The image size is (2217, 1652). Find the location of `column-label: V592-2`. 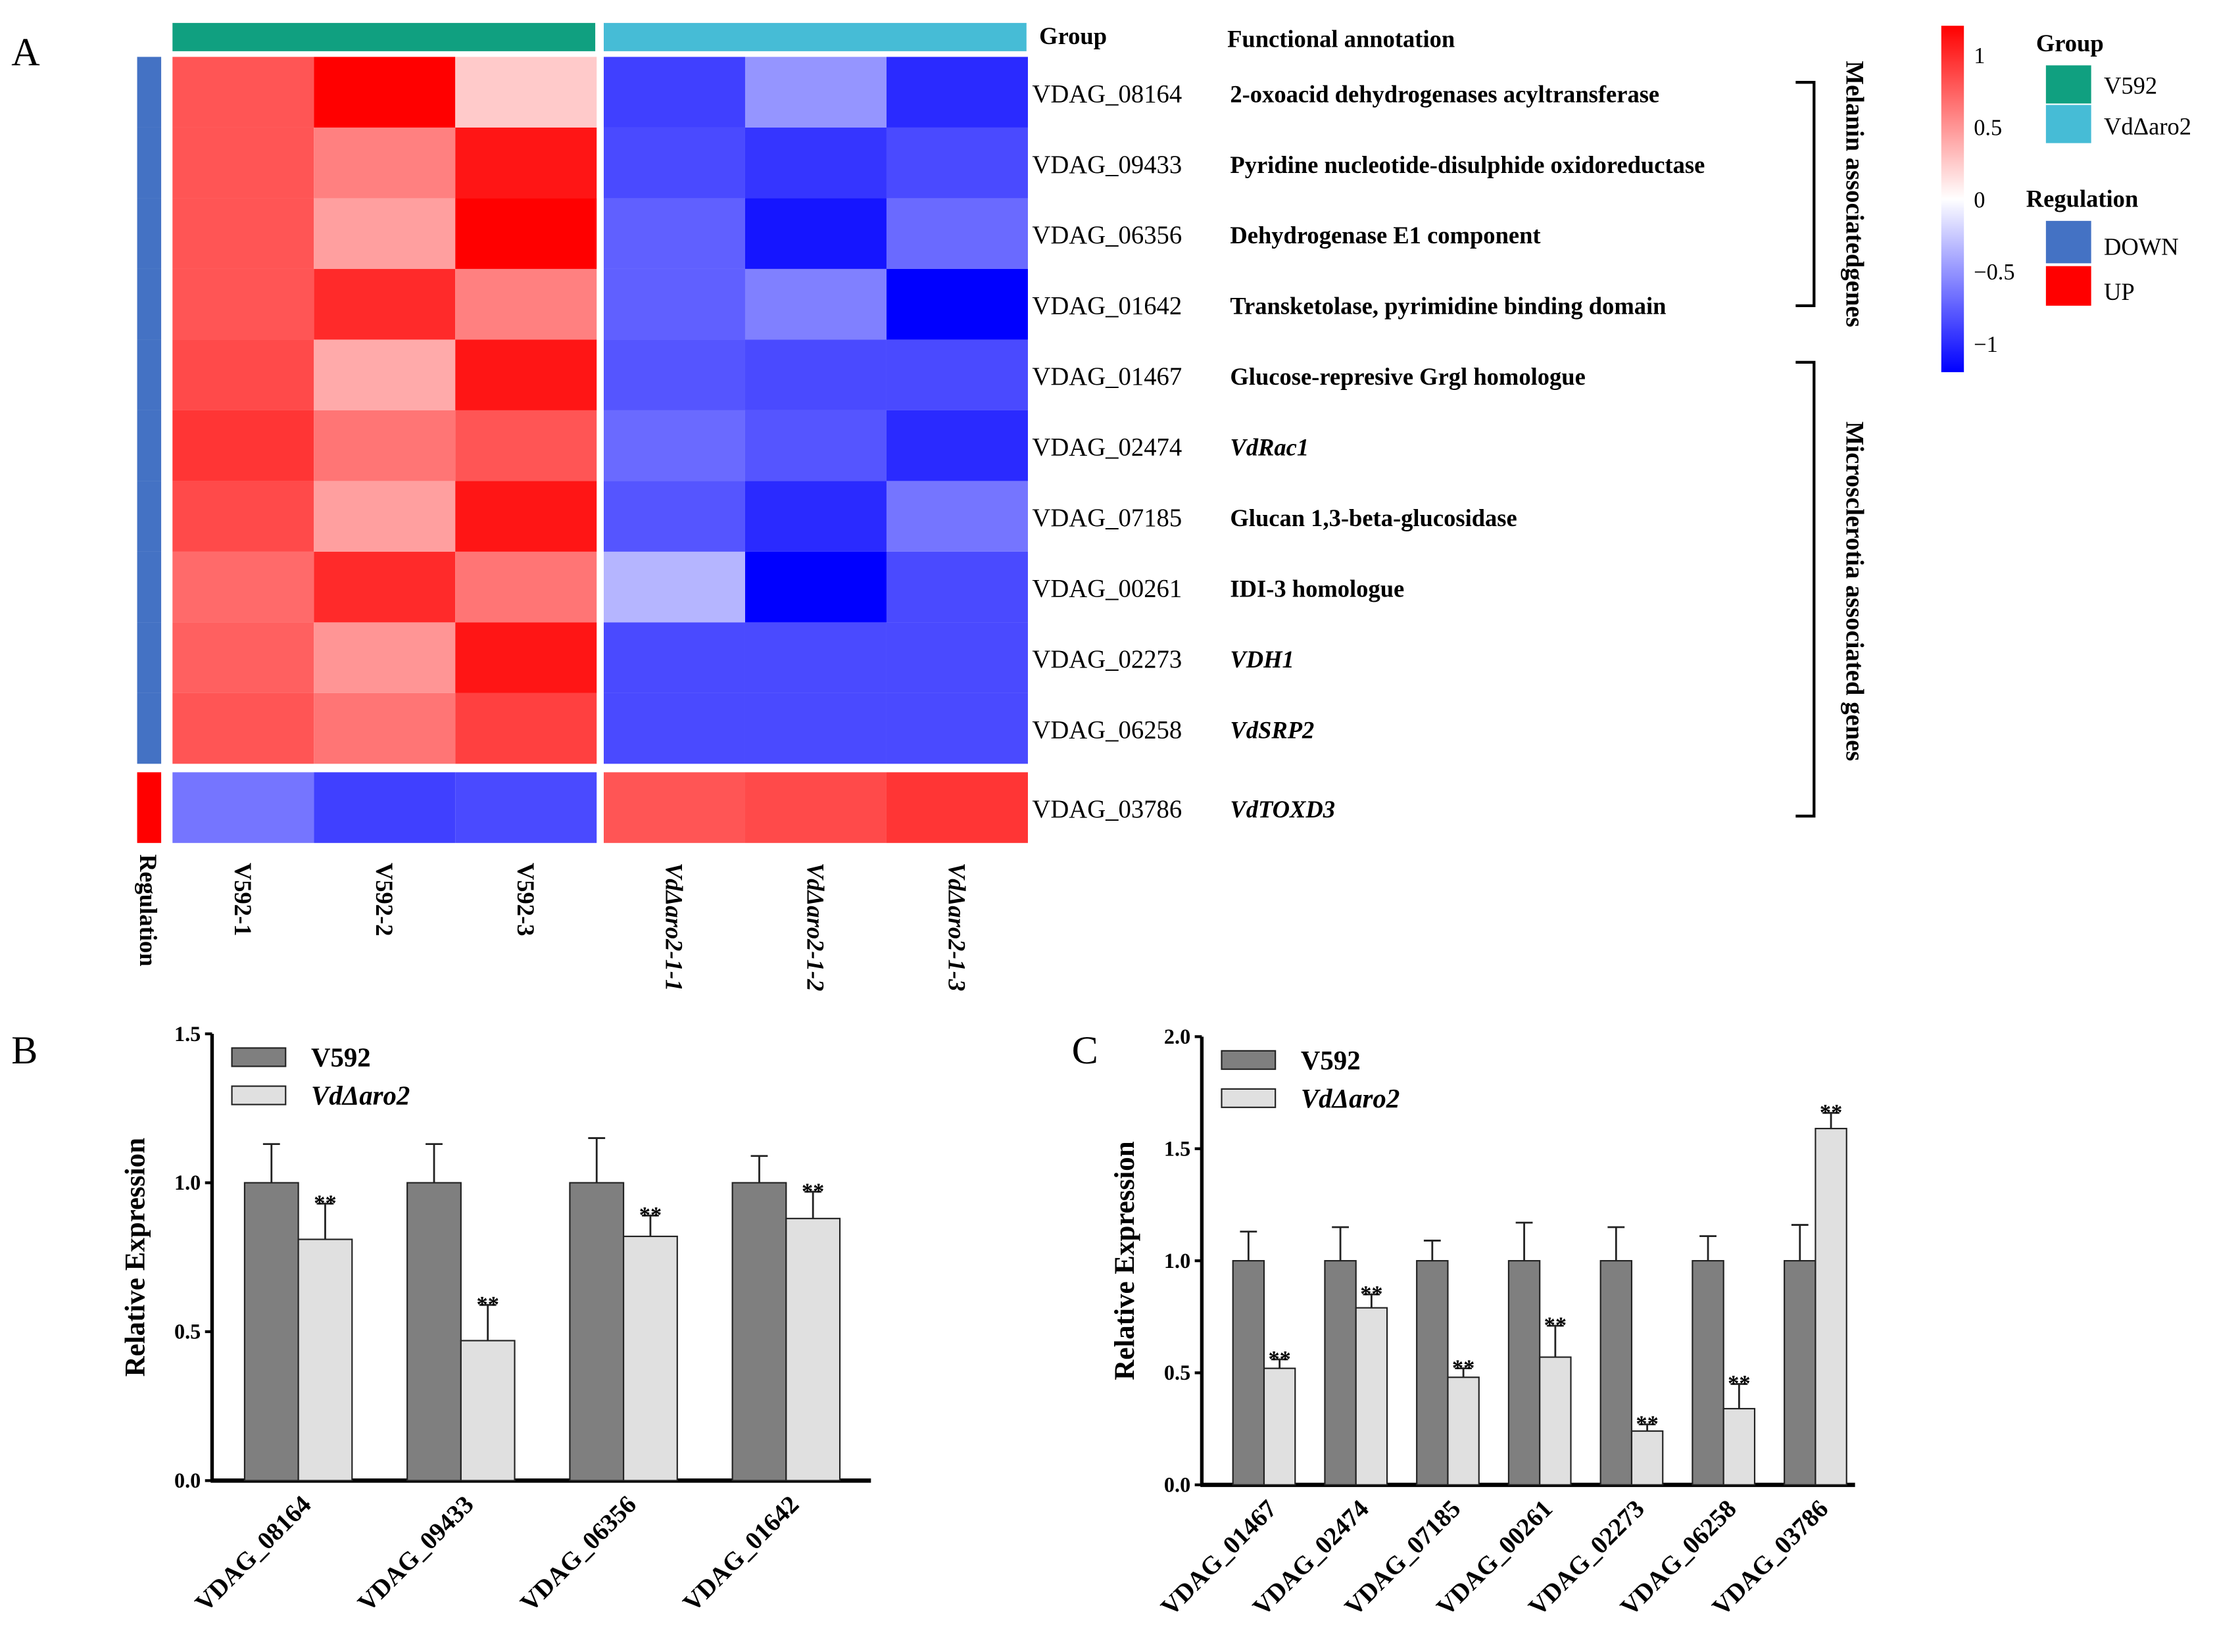

column-label: V592-2 is located at coordinates (384, 899).